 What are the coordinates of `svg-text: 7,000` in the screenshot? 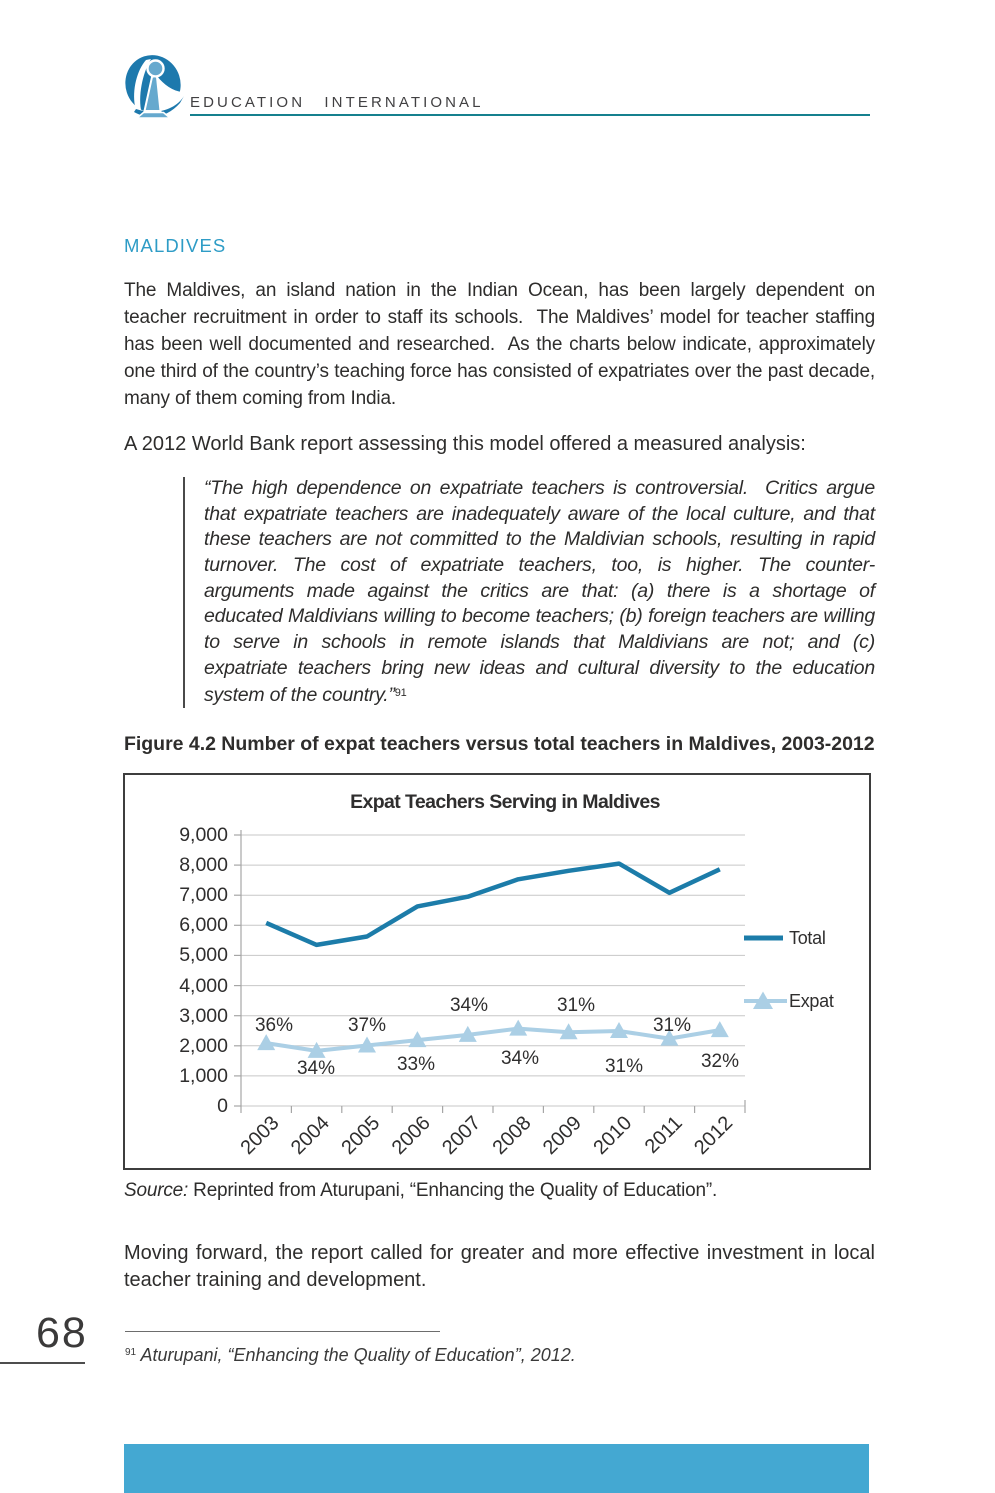 It's located at (203, 895).